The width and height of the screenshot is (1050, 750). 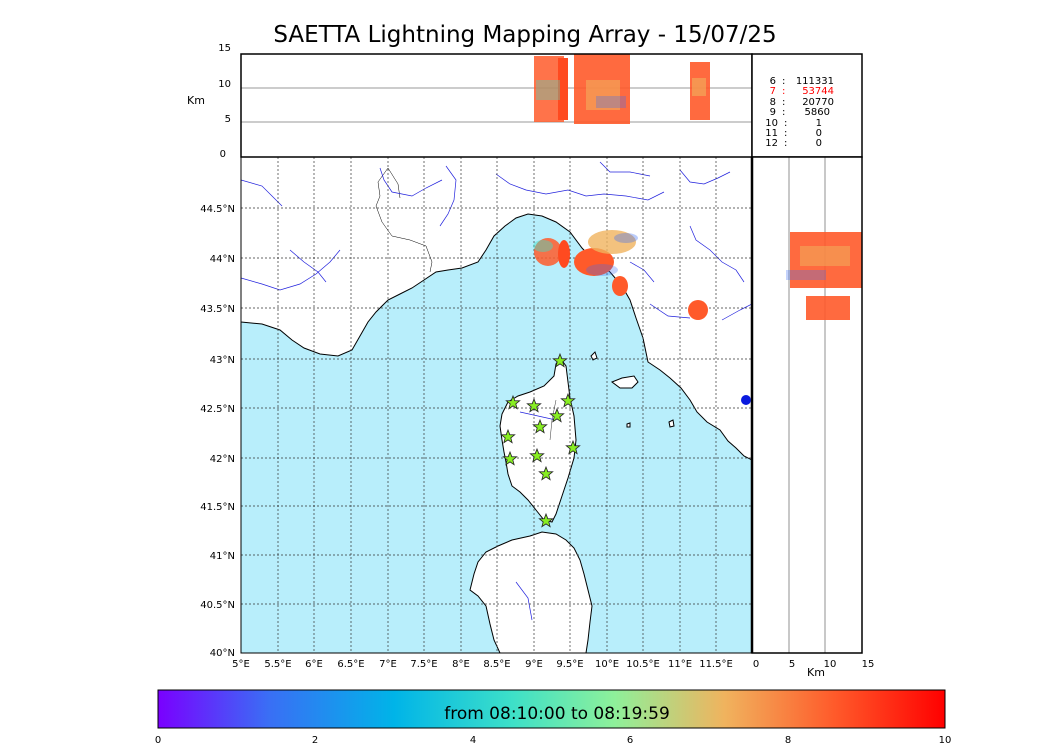 I want to click on top-ylabel: Km, so click(x=196, y=100).